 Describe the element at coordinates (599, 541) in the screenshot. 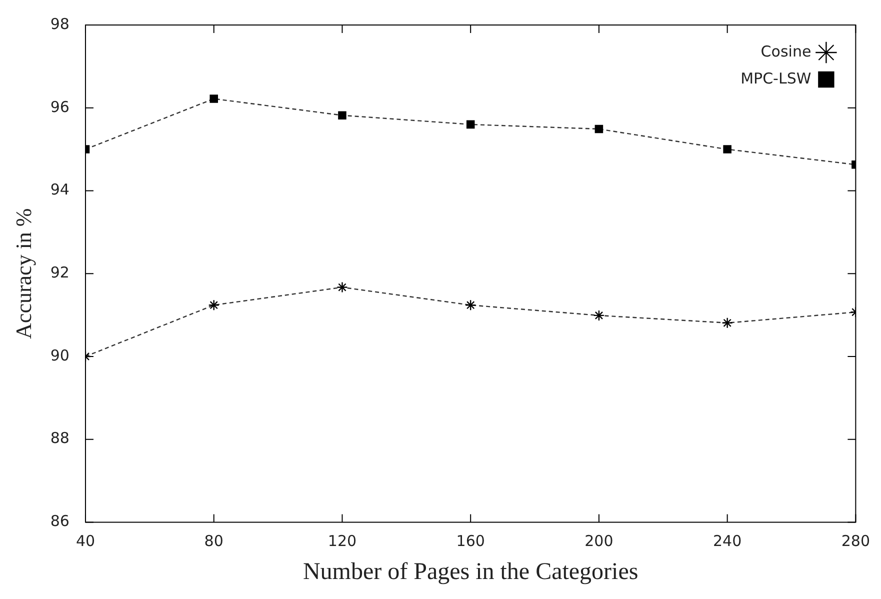

I see `x-tick-label: 200` at that location.